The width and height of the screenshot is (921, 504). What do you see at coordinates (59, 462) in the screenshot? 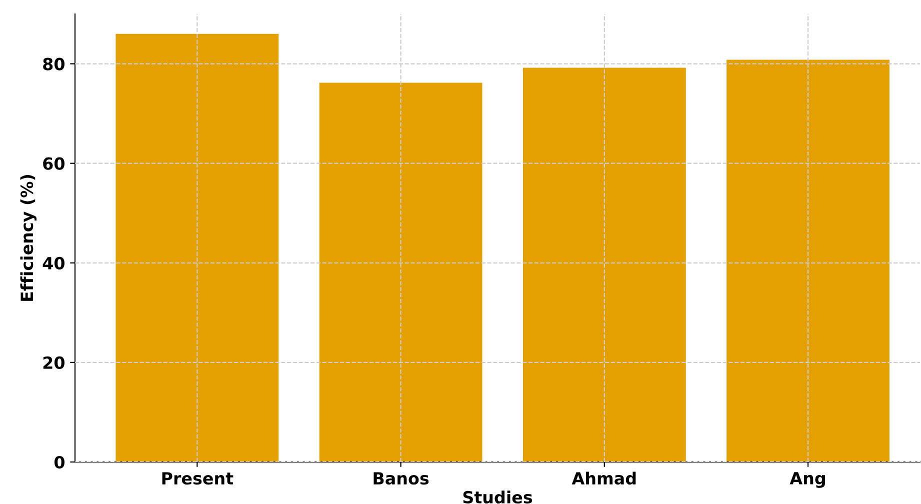
I see `y-tick-label: 0` at bounding box center [59, 462].